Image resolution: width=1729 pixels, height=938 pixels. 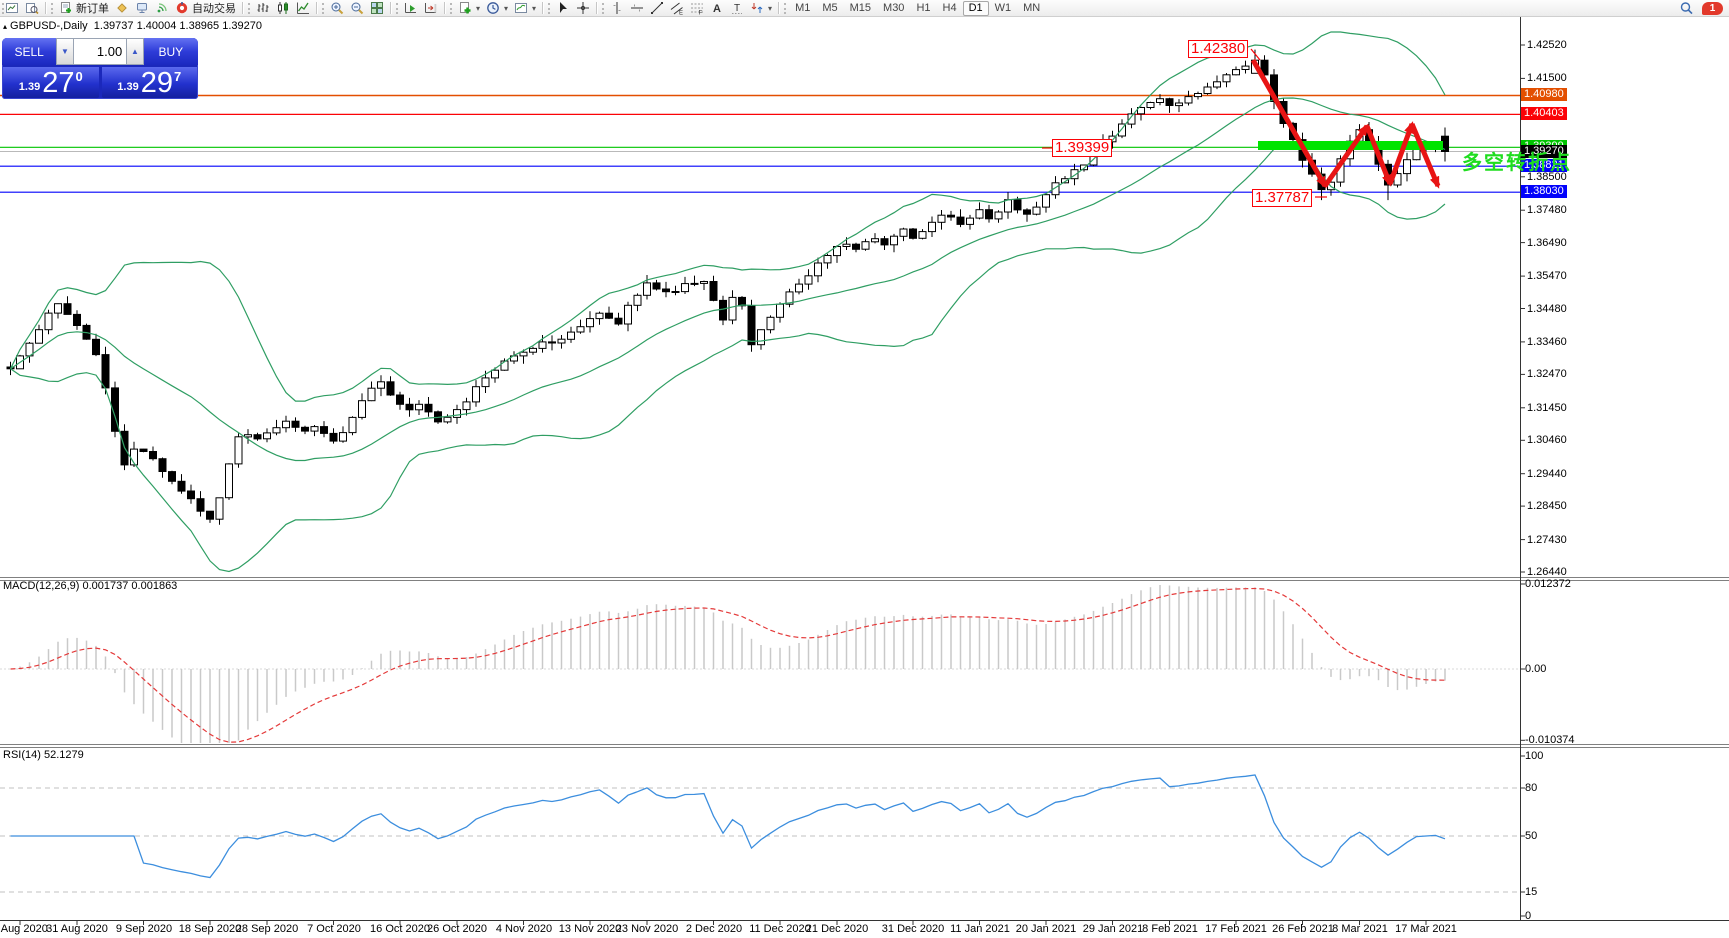 I want to click on arrows-button: ▾, so click(x=761, y=8).